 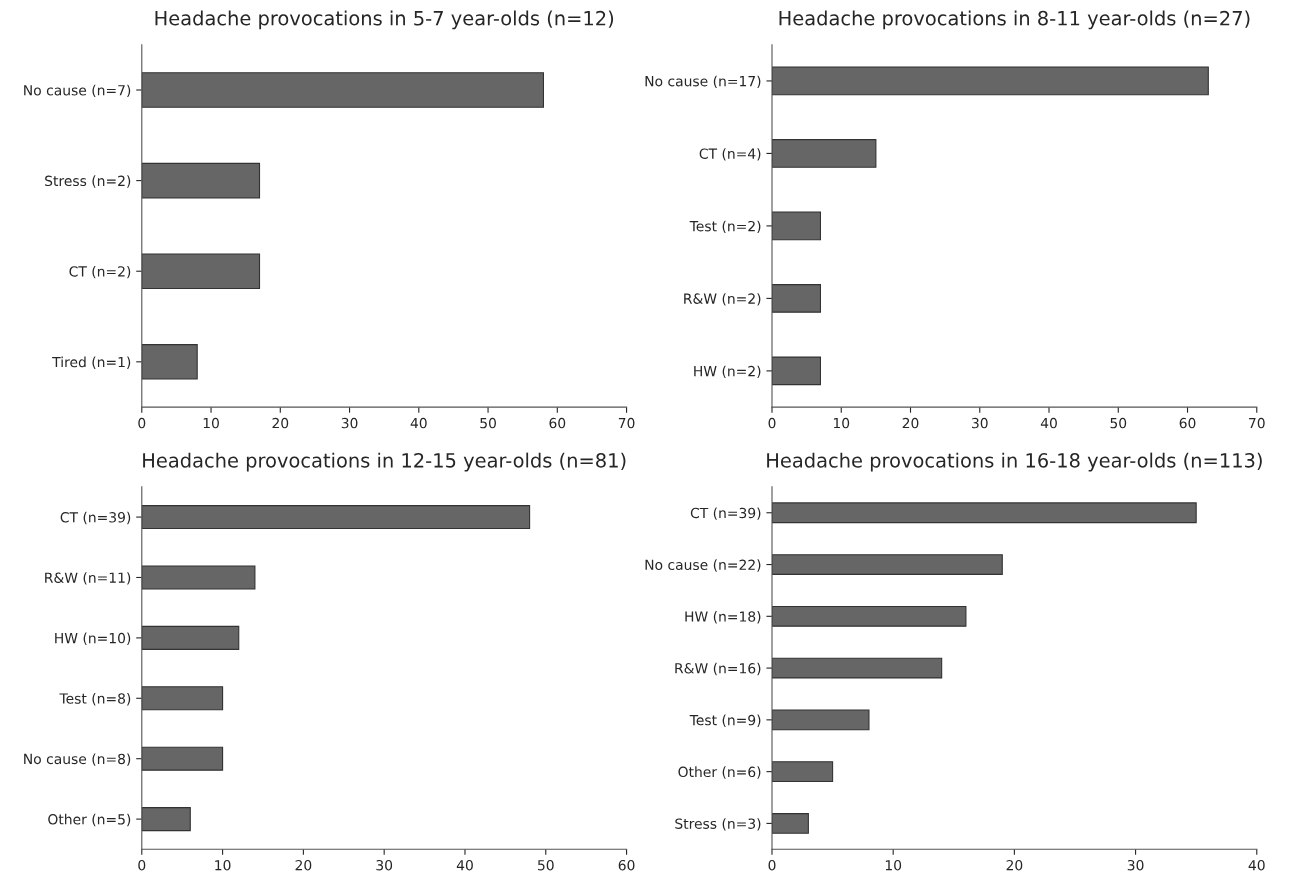 What do you see at coordinates (725, 720) in the screenshot?
I see `y-tick-label: Test (n=9)` at bounding box center [725, 720].